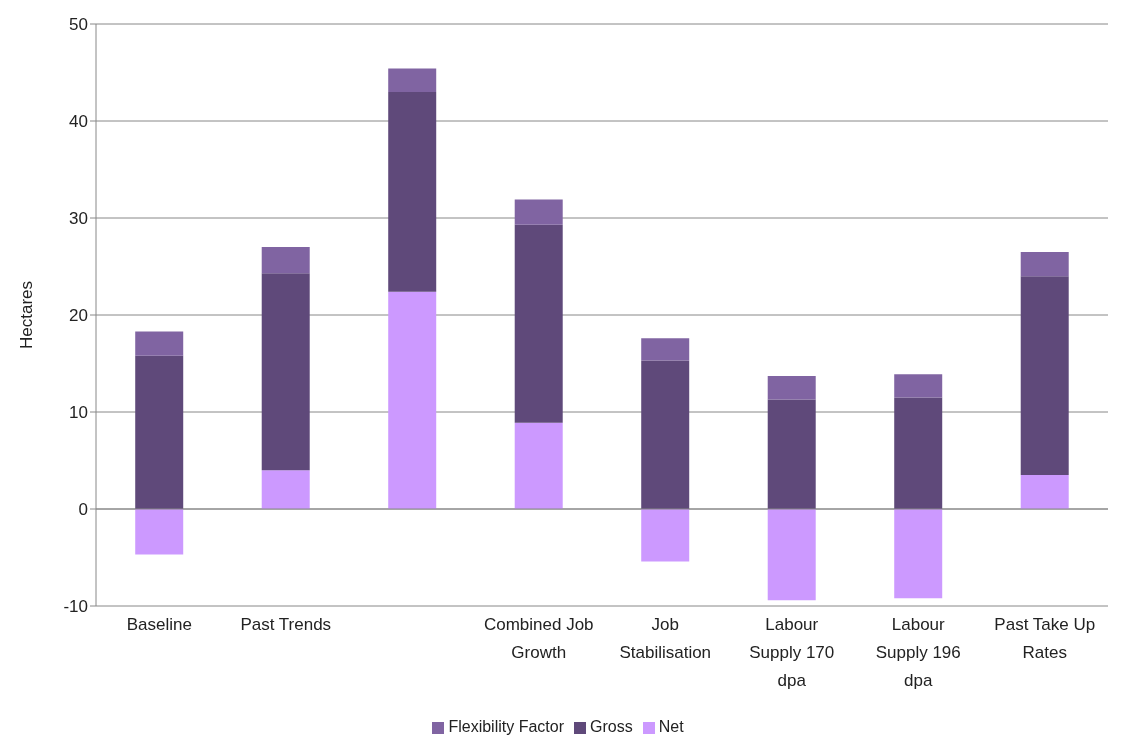 The image size is (1124, 744). What do you see at coordinates (27, 315) in the screenshot?
I see `y-axis-title: Hectares` at bounding box center [27, 315].